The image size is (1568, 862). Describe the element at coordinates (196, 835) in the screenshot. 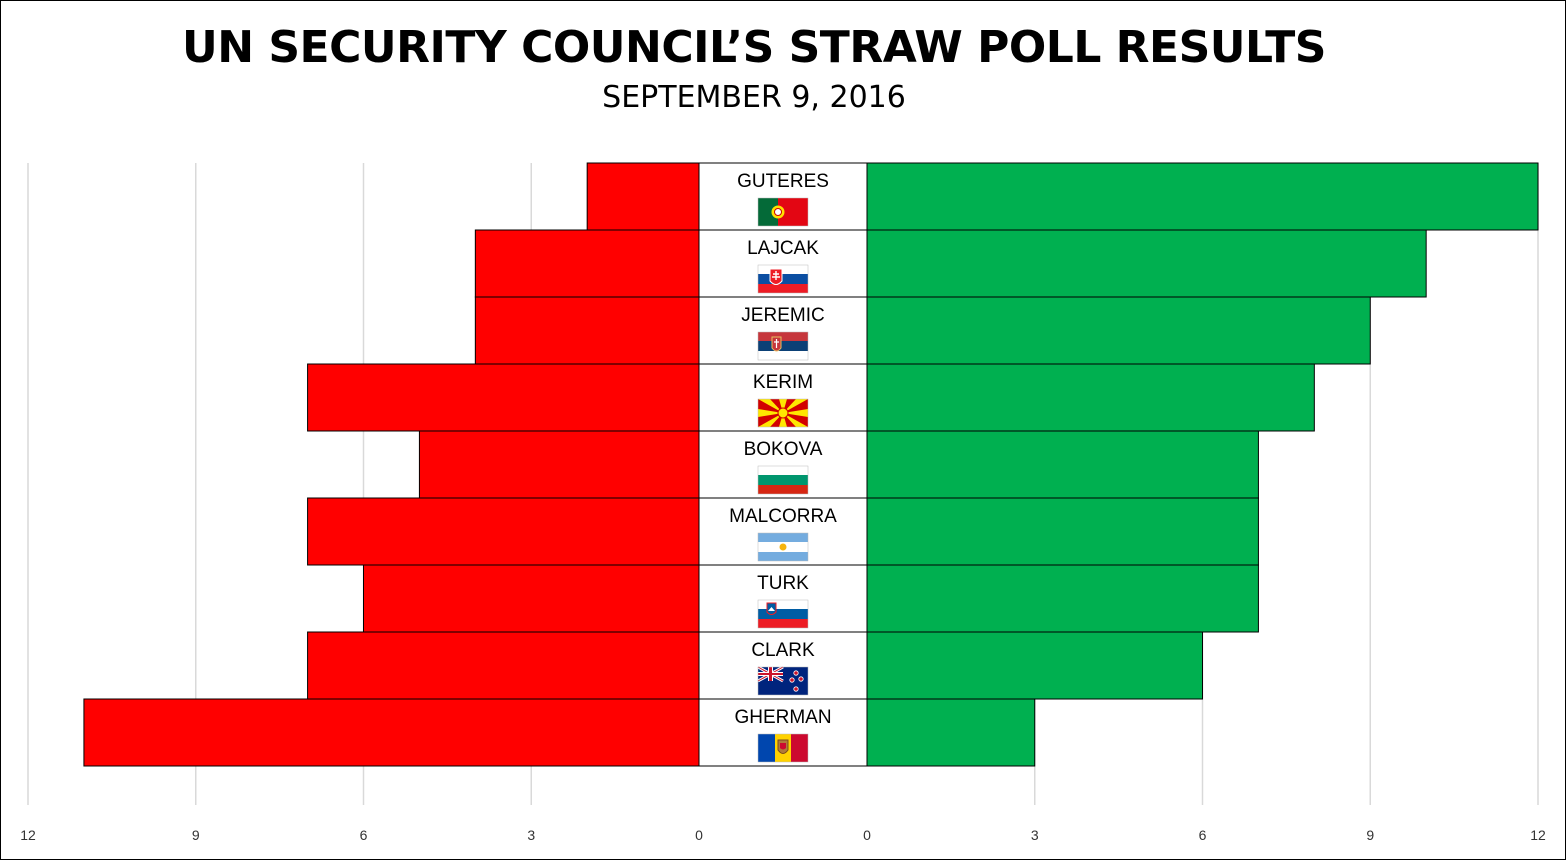

I see `tick-label-left: 9` at that location.